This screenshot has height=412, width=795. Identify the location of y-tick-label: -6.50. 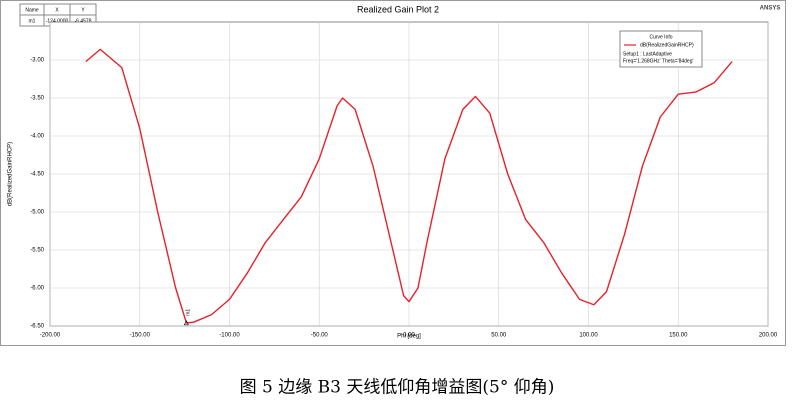
(37, 327).